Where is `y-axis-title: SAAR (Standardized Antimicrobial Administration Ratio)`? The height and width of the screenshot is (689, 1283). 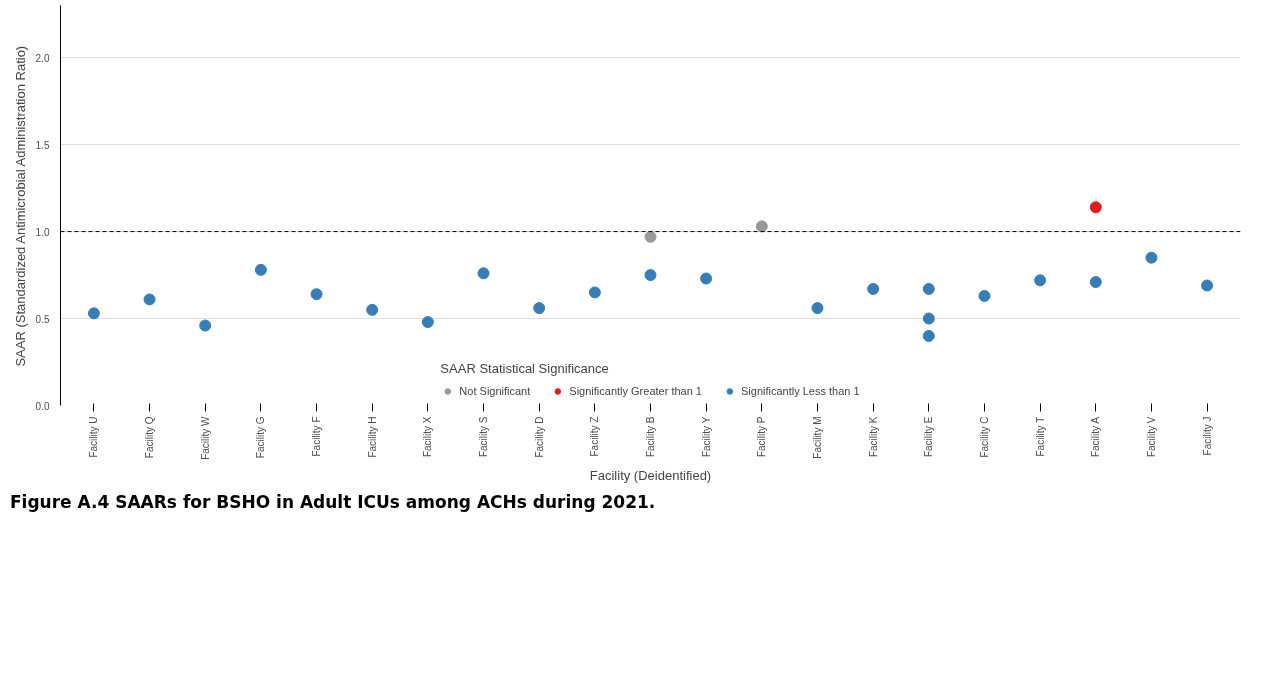
y-axis-title: SAAR (Standardized Antimicrobial Administration Ratio) is located at coordinates (20, 206).